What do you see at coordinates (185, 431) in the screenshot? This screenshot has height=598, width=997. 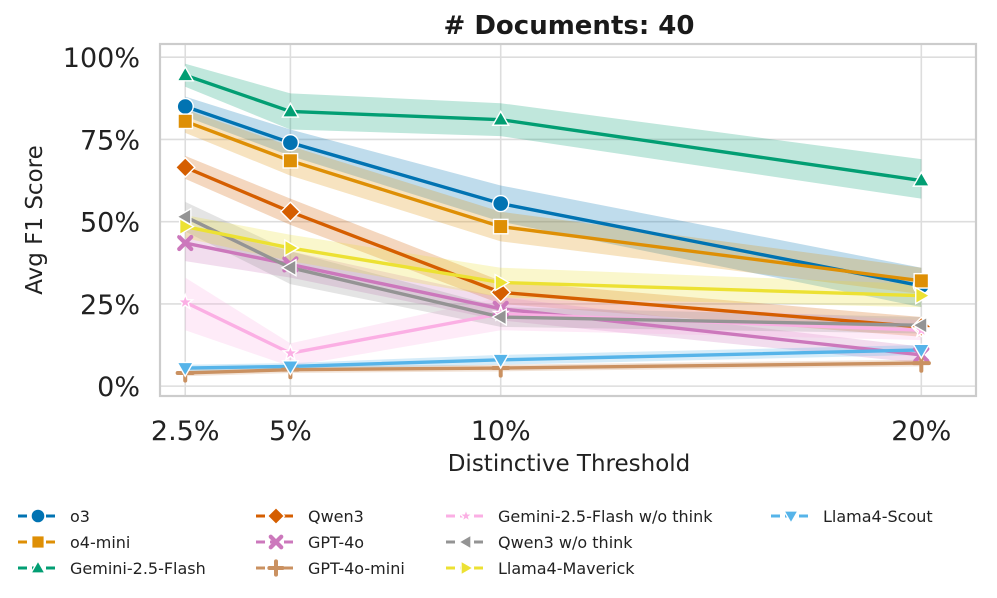 I see `x-tick-label: 2.5%` at bounding box center [185, 431].